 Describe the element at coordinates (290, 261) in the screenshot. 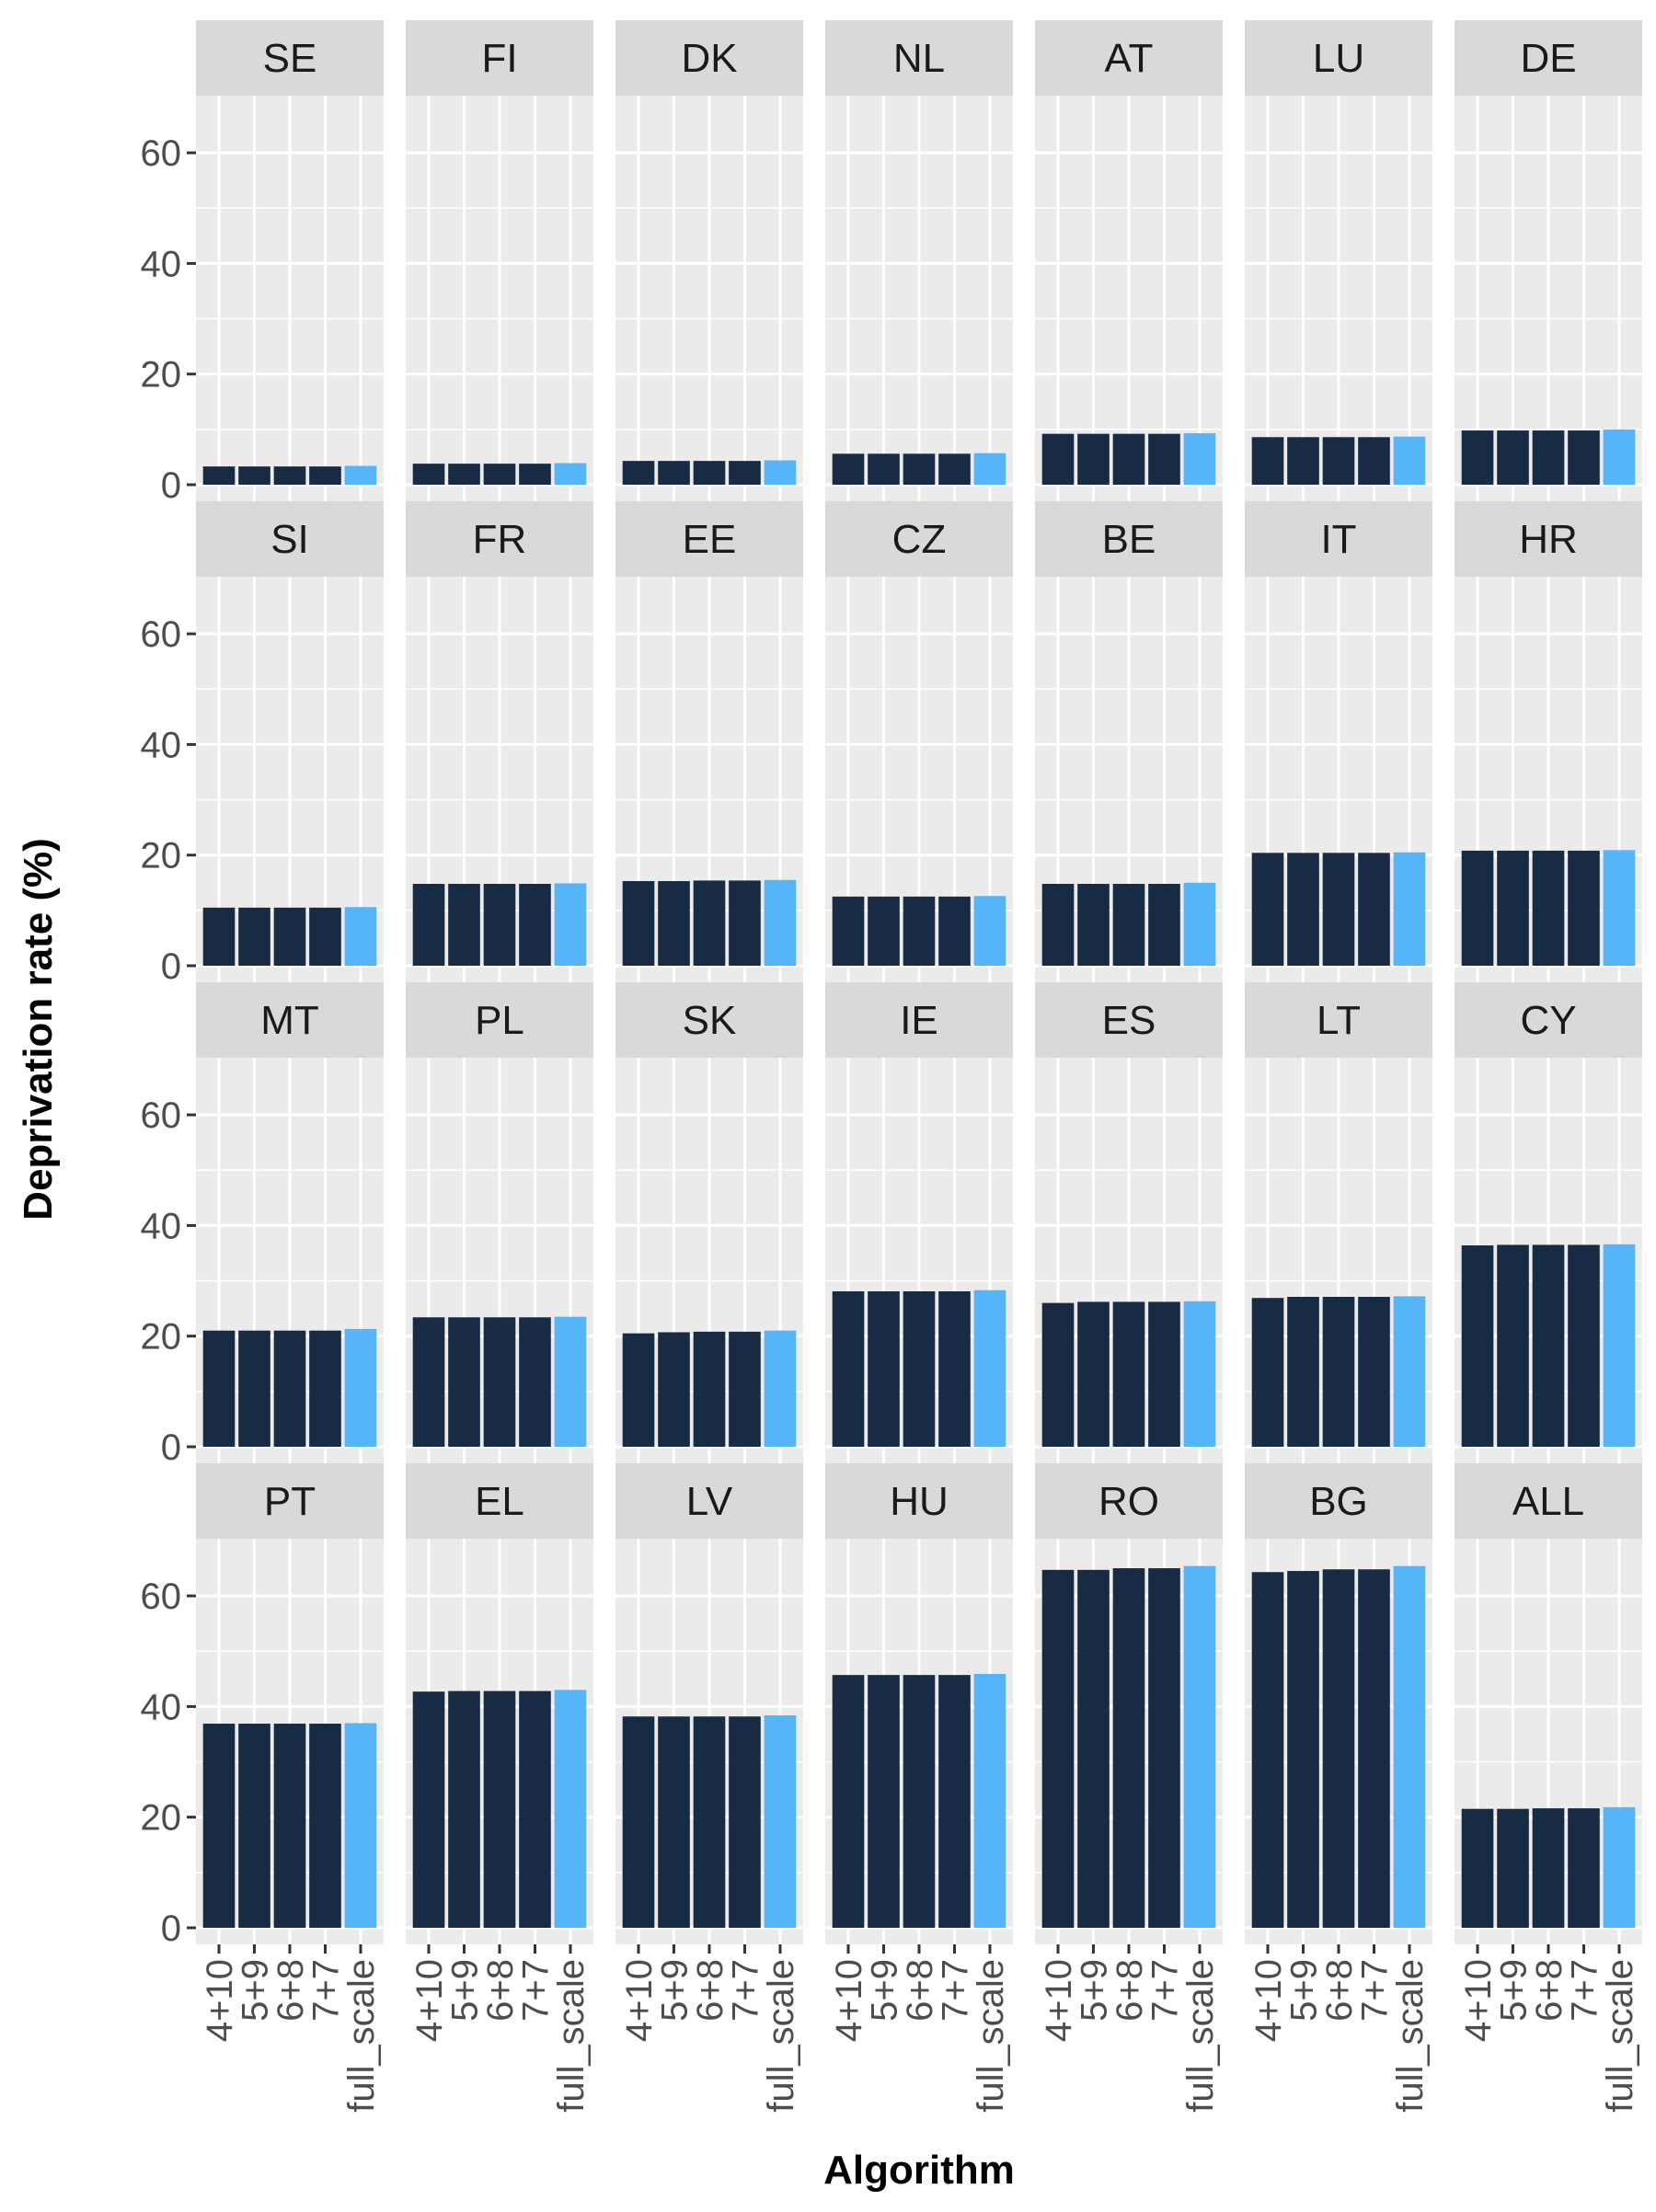

I see `facet-panel-se: SE` at that location.